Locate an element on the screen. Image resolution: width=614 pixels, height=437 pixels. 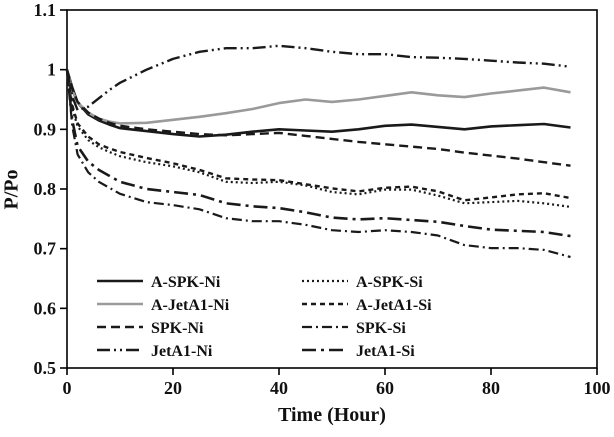
x-tick-label: 20 is located at coordinates (173, 388).